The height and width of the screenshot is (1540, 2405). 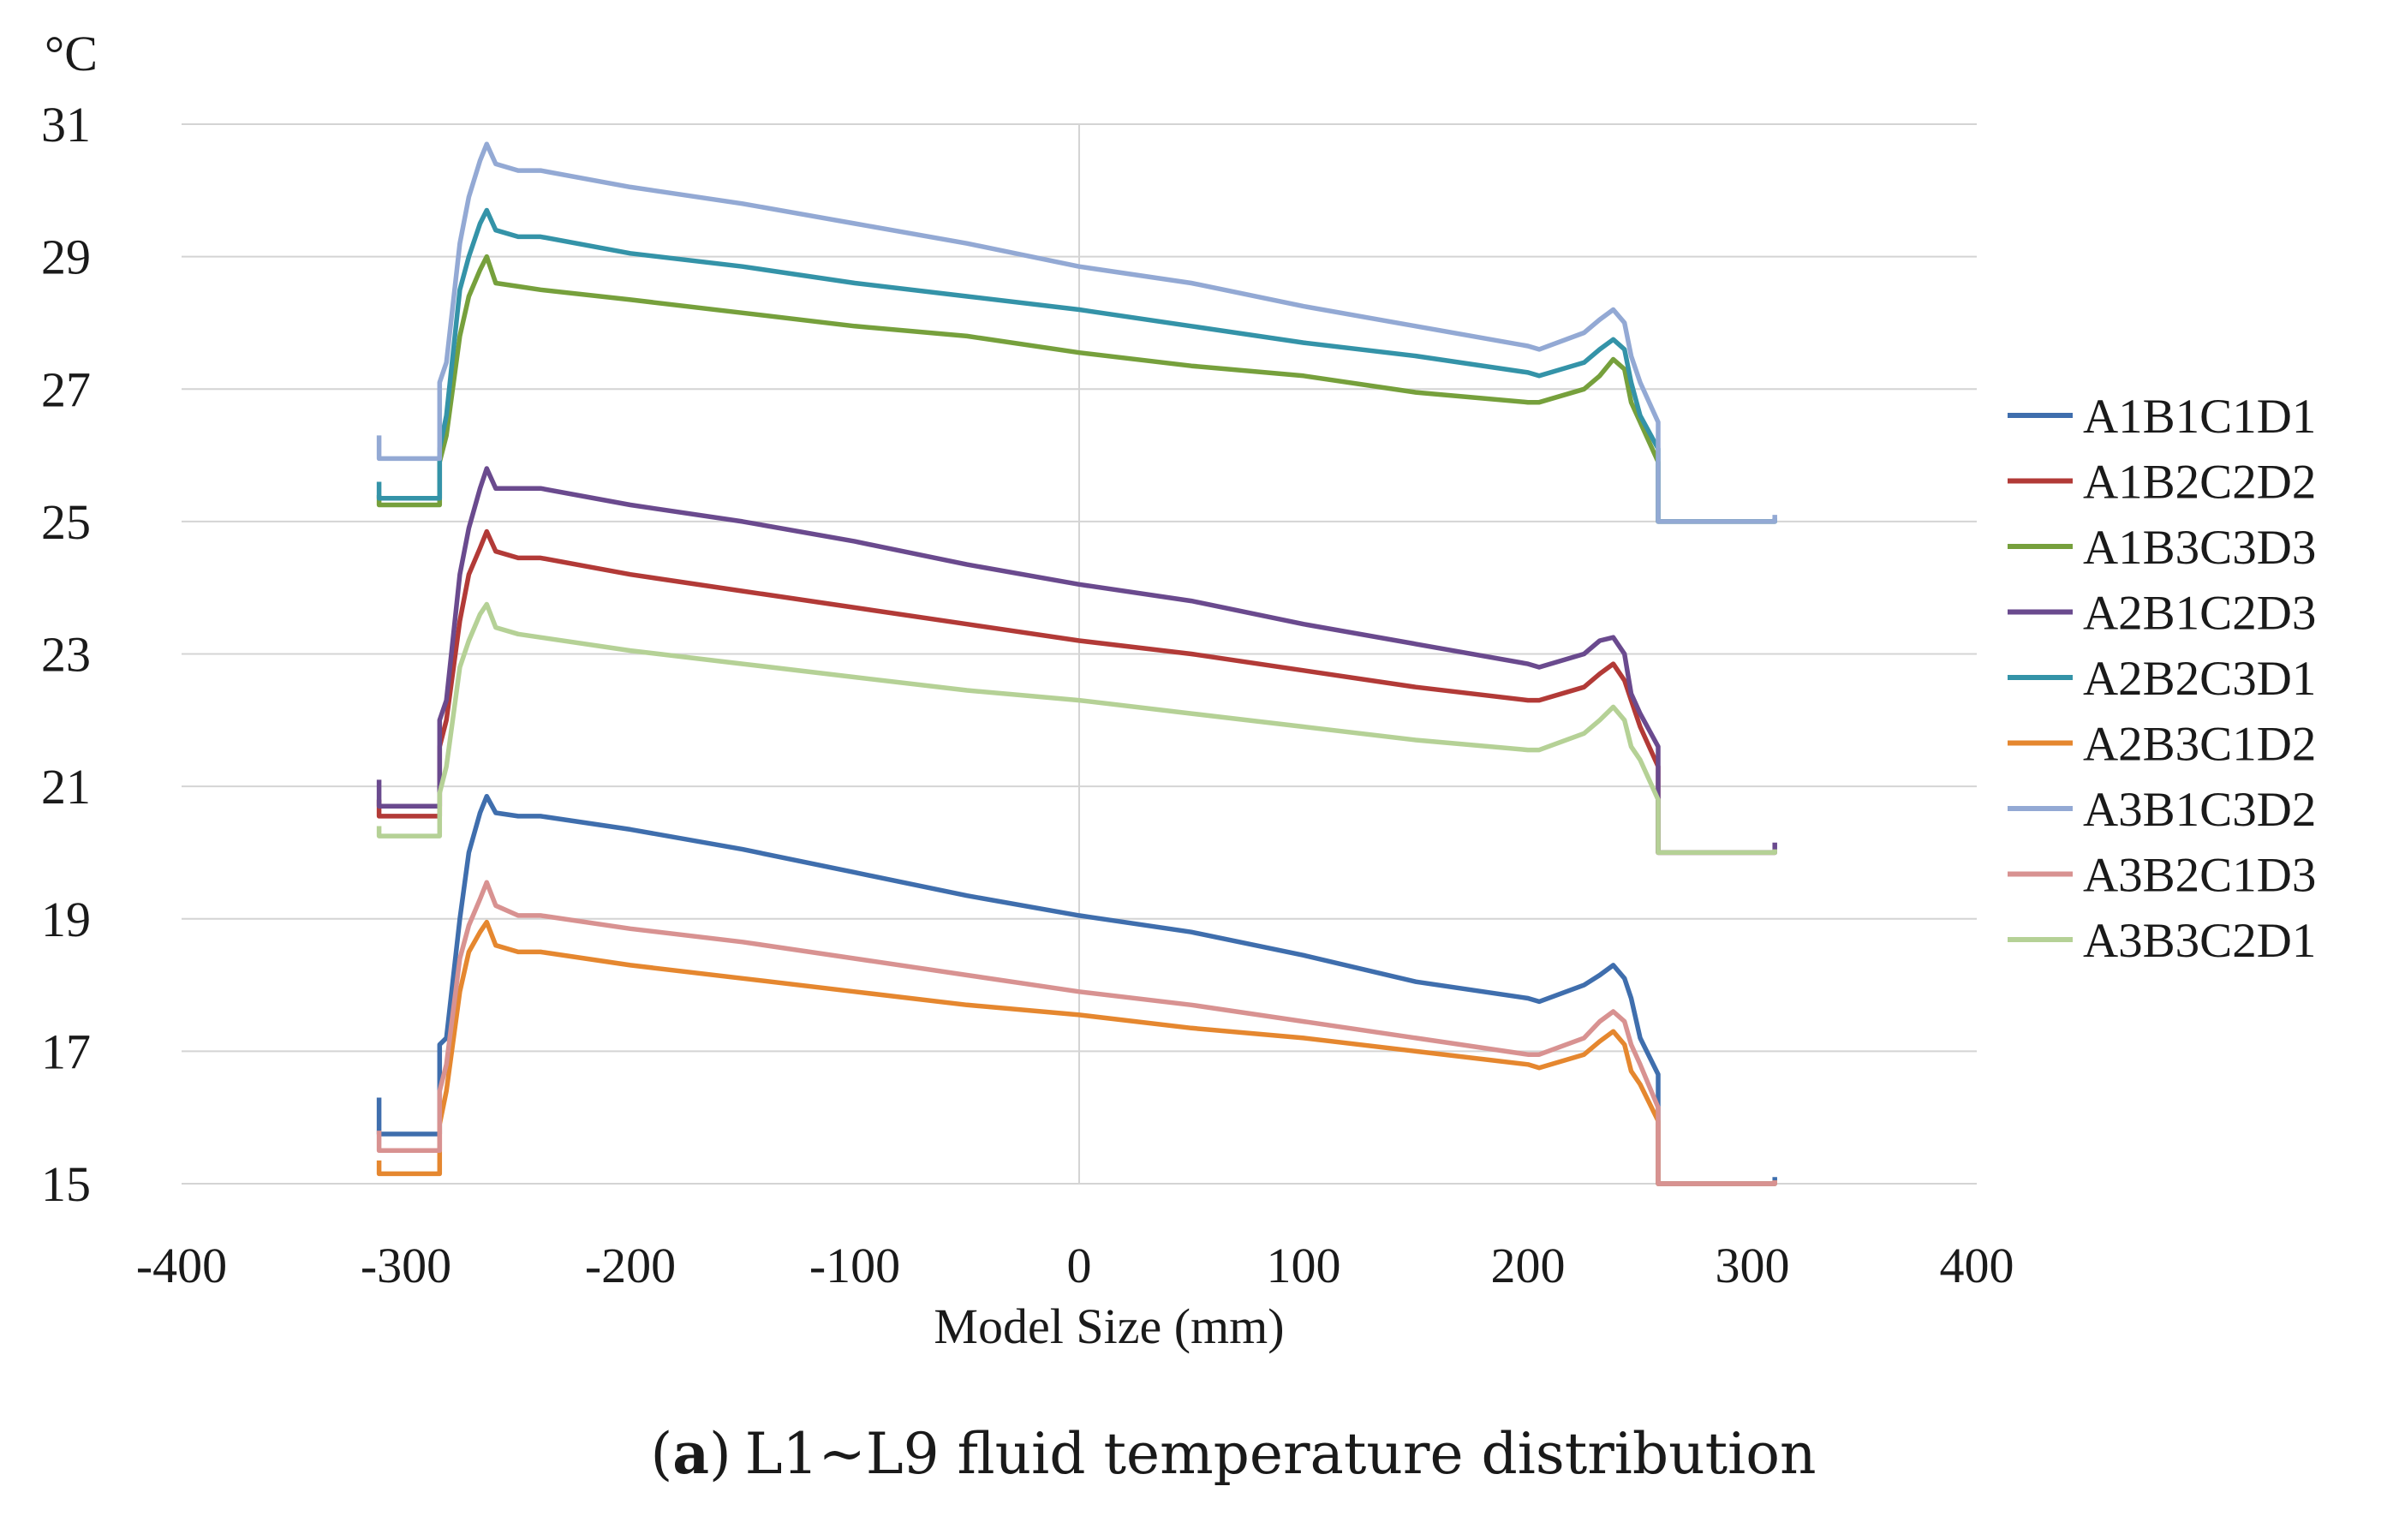 I want to click on caption-letter: a, so click(x=691, y=1453).